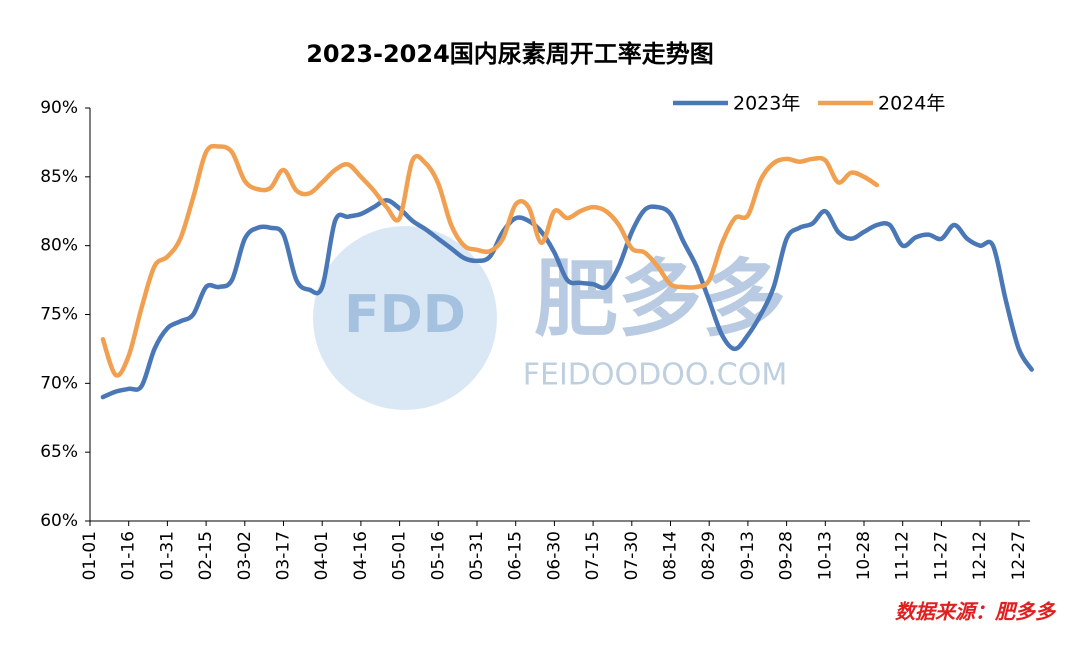 The image size is (1080, 647). Describe the element at coordinates (322, 555) in the screenshot. I see `x-tick-label: 04-01` at that location.